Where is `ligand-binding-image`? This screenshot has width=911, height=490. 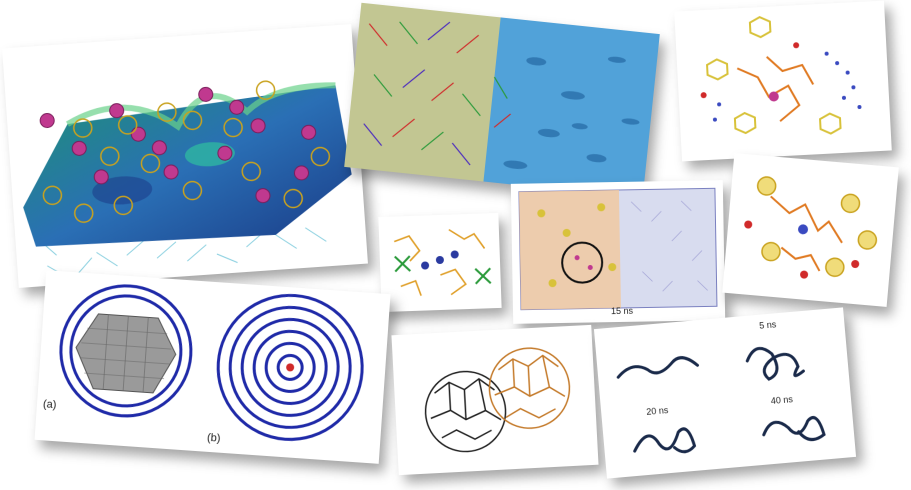 ligand-binding-image is located at coordinates (440, 262).